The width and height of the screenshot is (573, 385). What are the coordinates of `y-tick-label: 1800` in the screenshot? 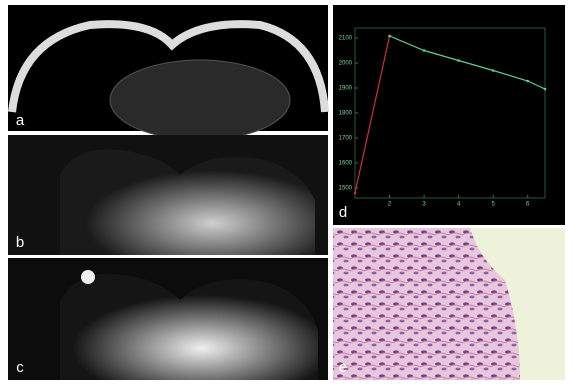 It's located at (346, 114).